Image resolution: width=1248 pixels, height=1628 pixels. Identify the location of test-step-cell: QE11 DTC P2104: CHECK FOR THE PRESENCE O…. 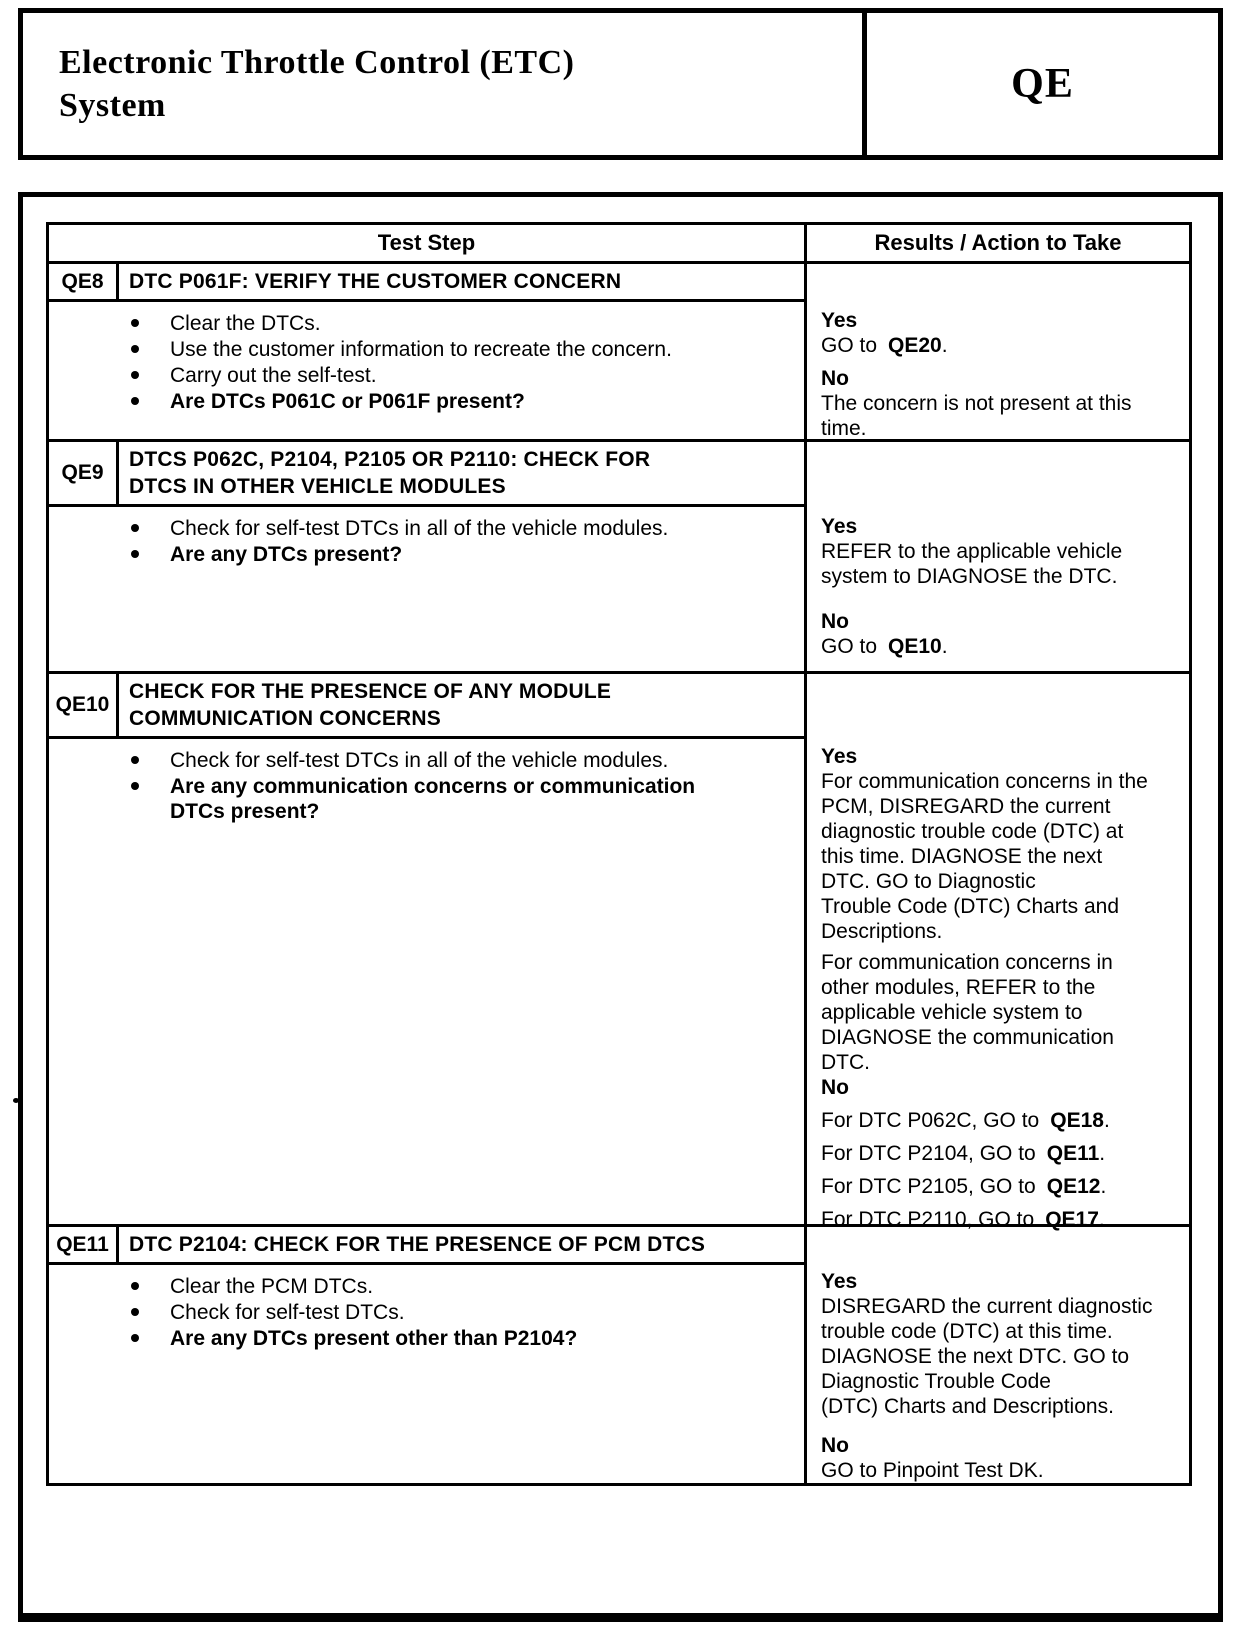
(428, 1355).